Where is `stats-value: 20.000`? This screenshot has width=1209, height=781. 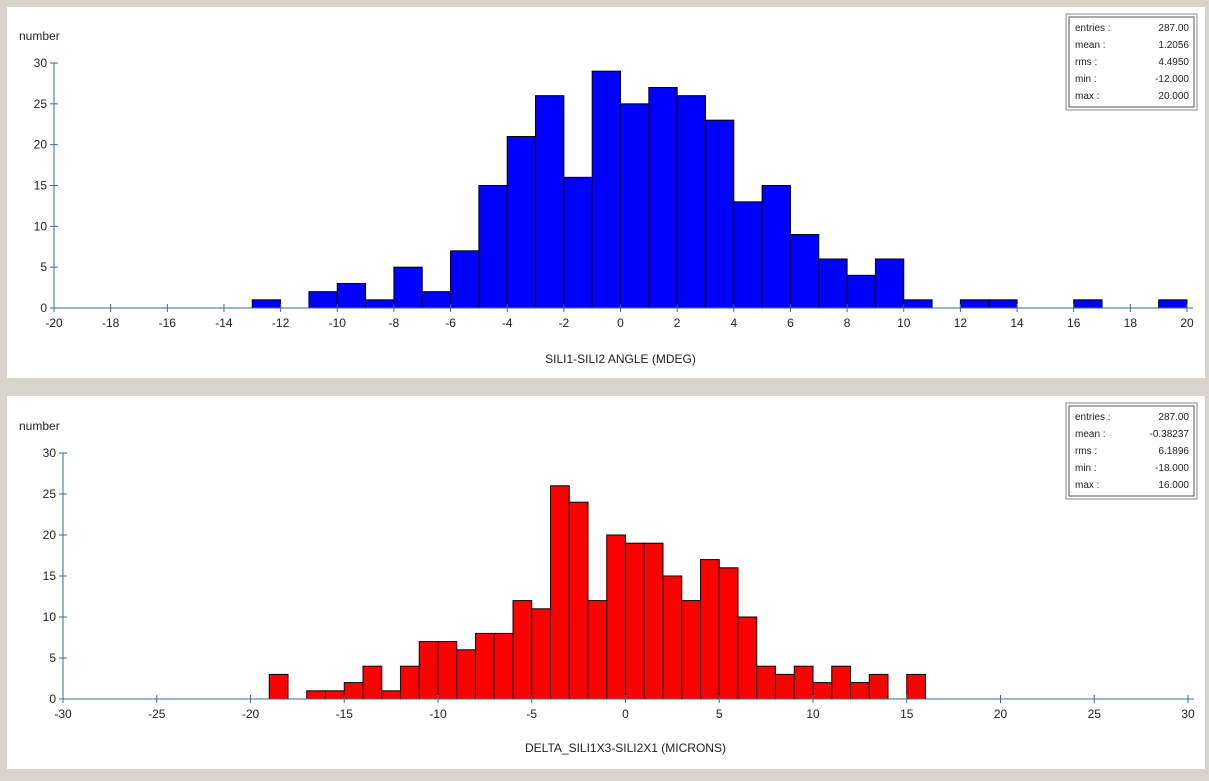
stats-value: 20.000 is located at coordinates (1173, 96).